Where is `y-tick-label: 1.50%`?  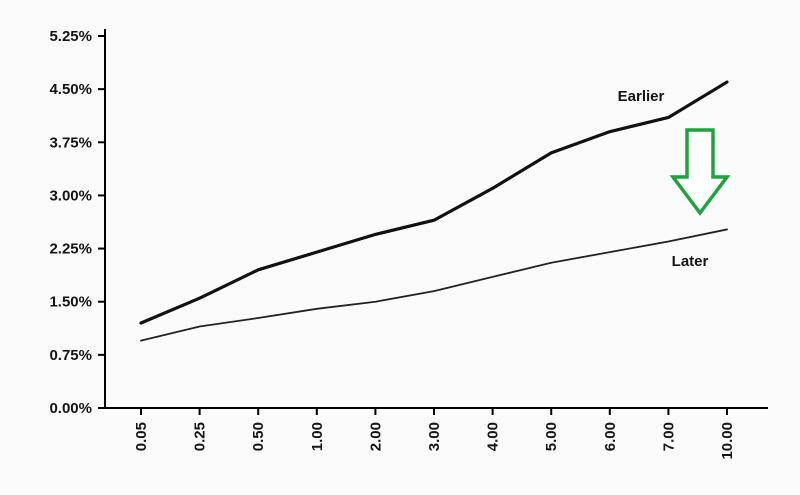 y-tick-label: 1.50% is located at coordinates (70, 302).